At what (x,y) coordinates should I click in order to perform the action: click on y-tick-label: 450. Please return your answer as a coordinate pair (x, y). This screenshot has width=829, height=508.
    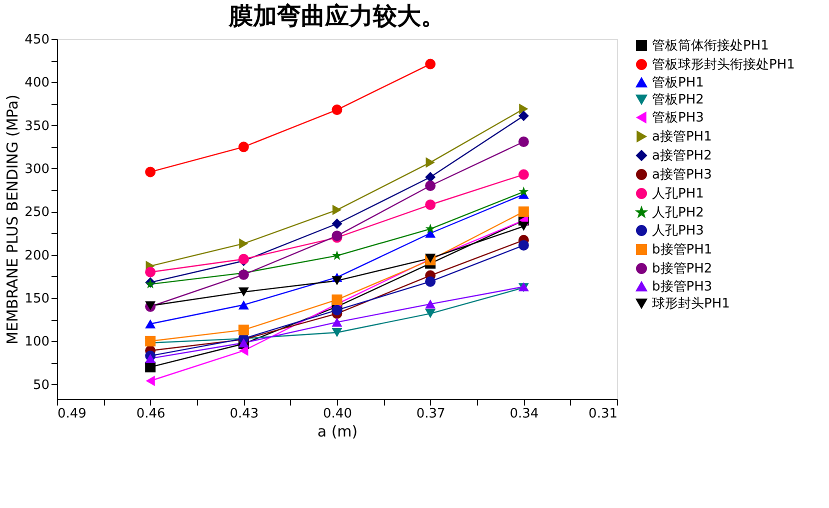
    Looking at the image, I should click on (37, 40).